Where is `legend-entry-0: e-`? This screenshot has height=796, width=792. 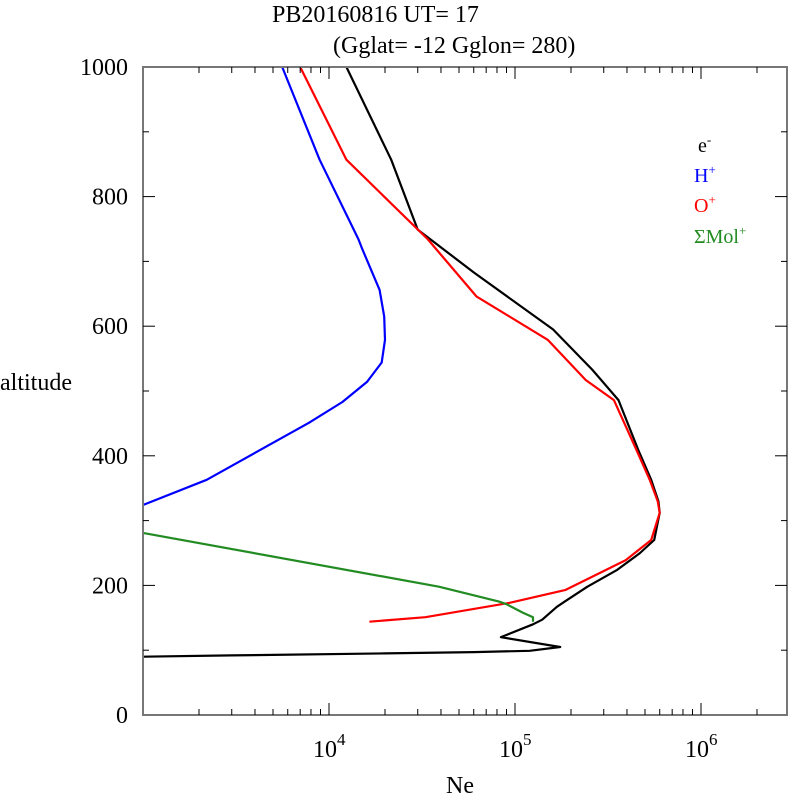 legend-entry-0: e- is located at coordinates (704, 144).